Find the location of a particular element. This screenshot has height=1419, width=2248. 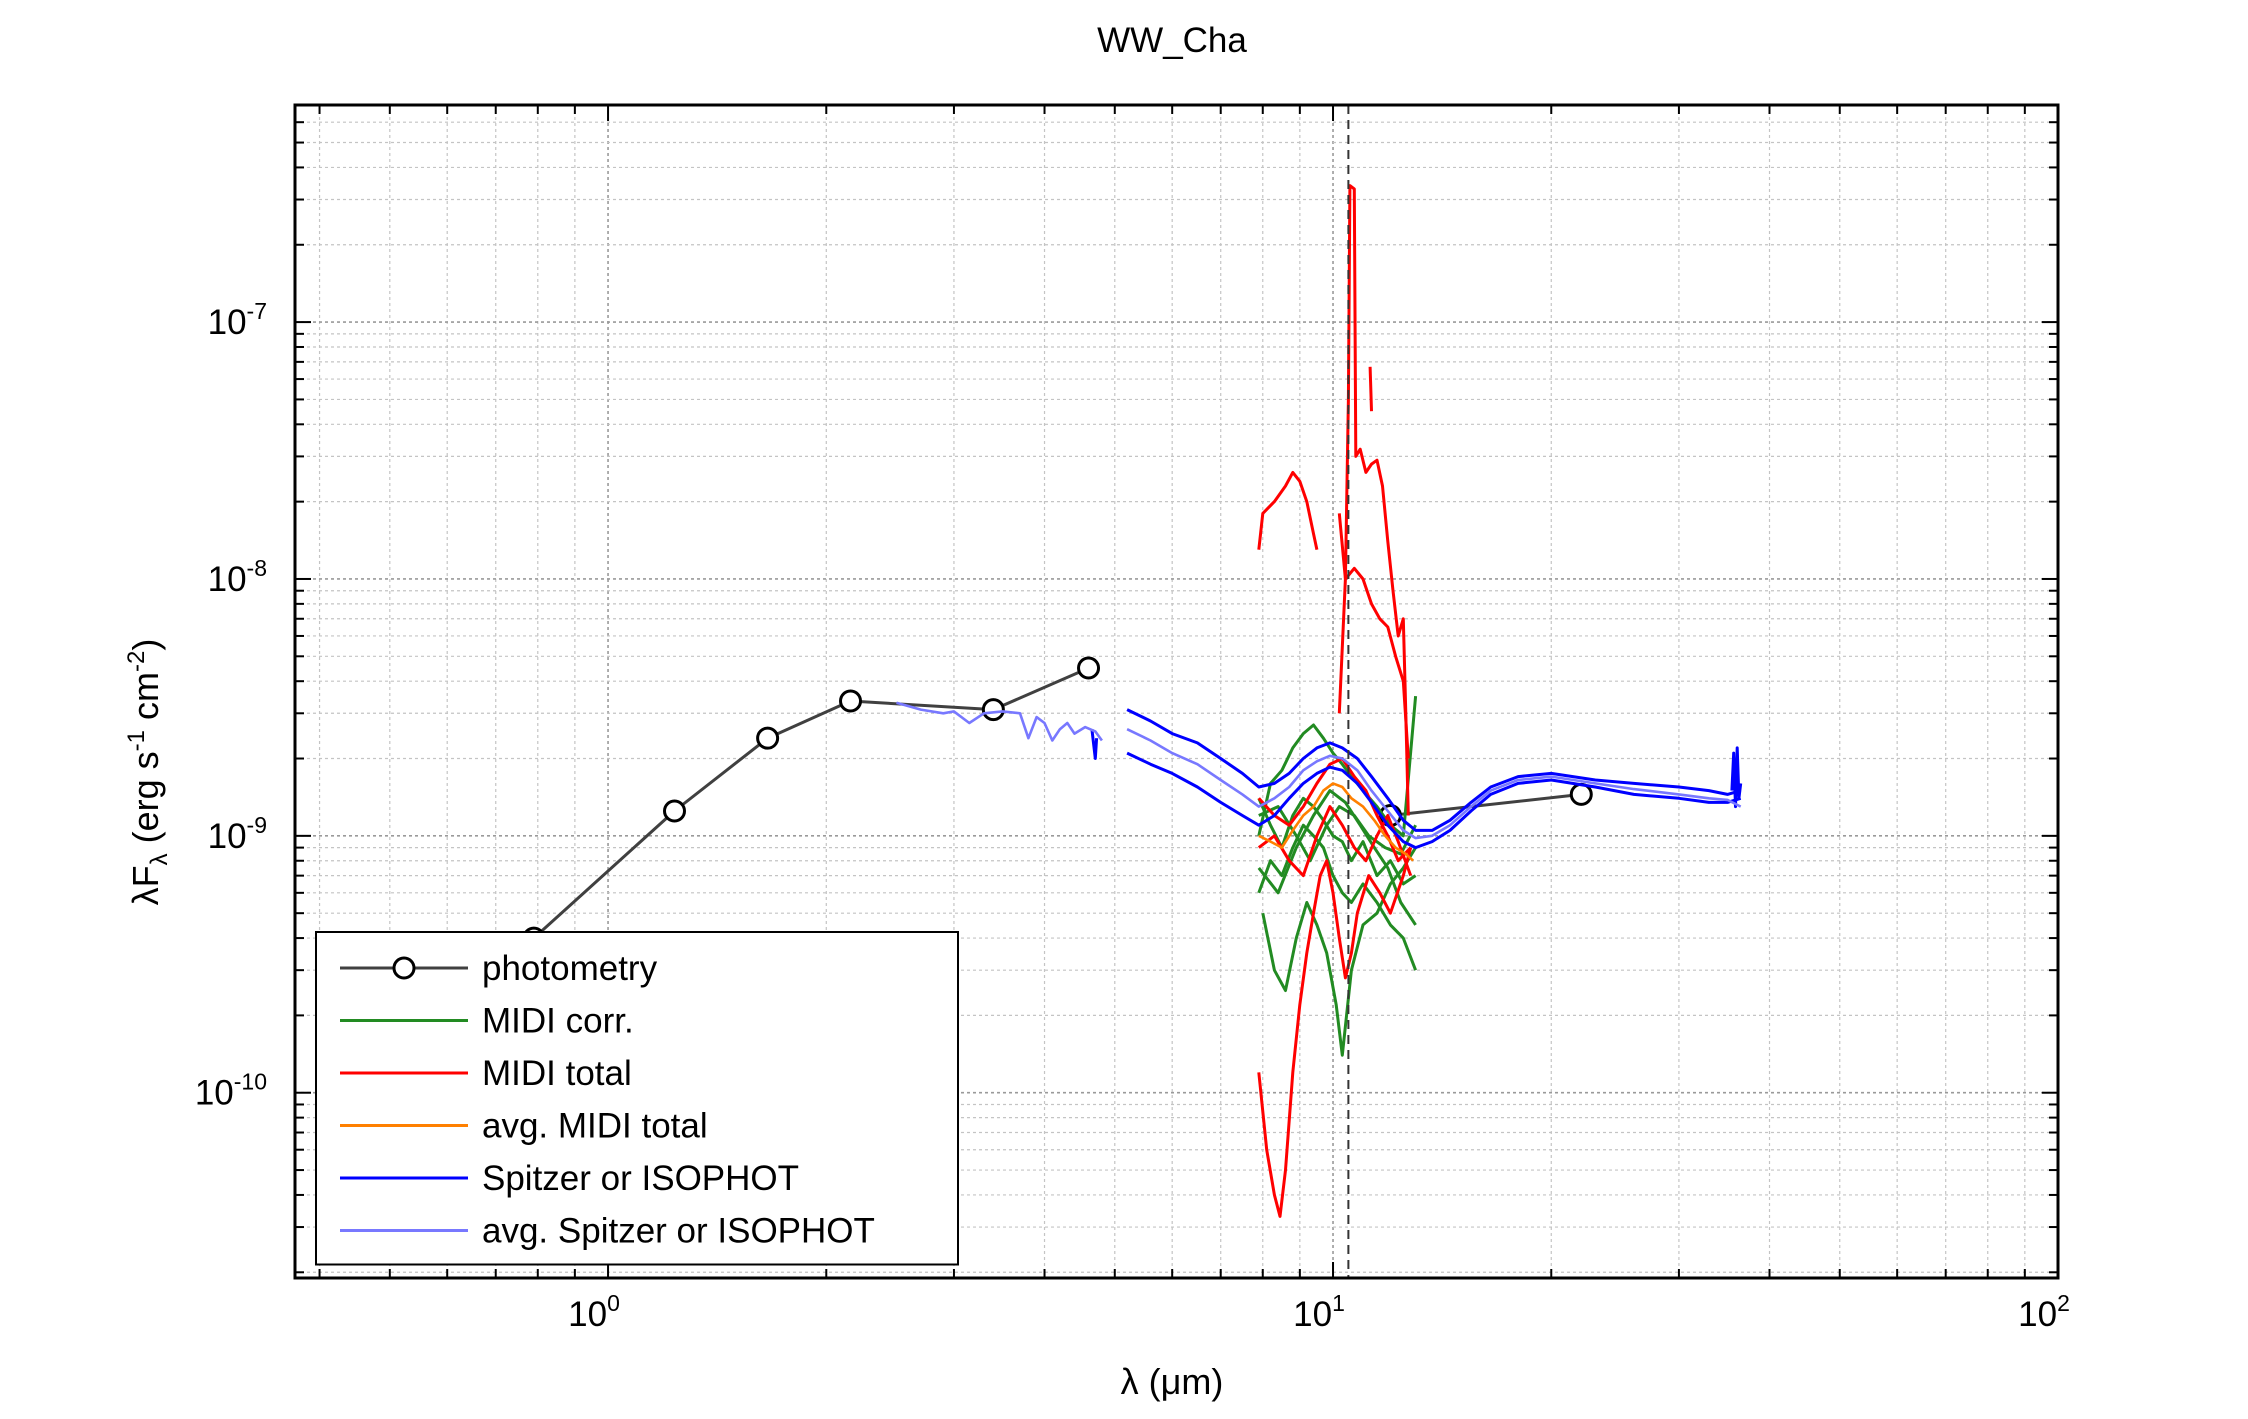

series-midi-corr is located at coordinates (1337, 876).